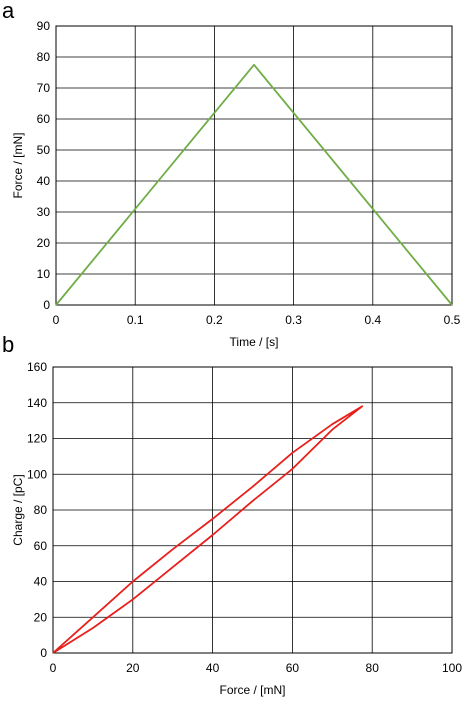  Describe the element at coordinates (44, 212) in the screenshot. I see `y-tick-label: 30` at that location.